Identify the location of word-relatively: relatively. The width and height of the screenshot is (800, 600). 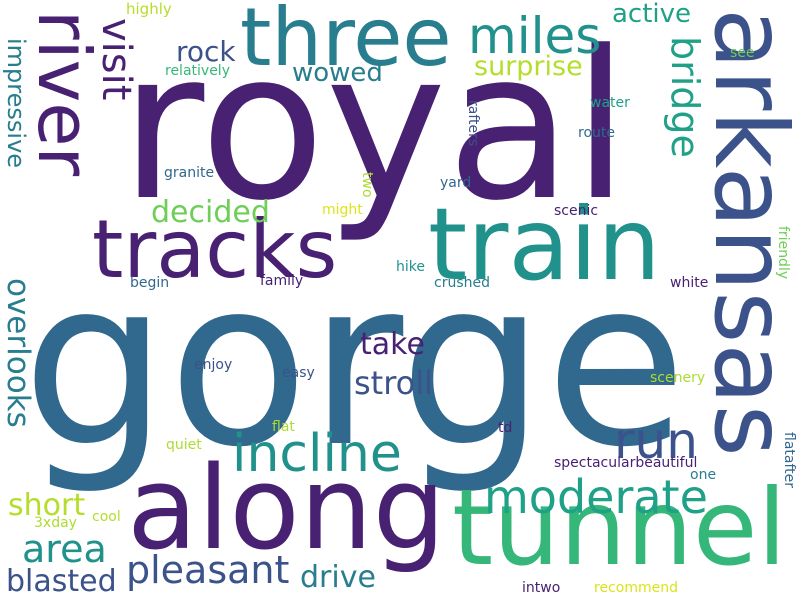
(197, 71).